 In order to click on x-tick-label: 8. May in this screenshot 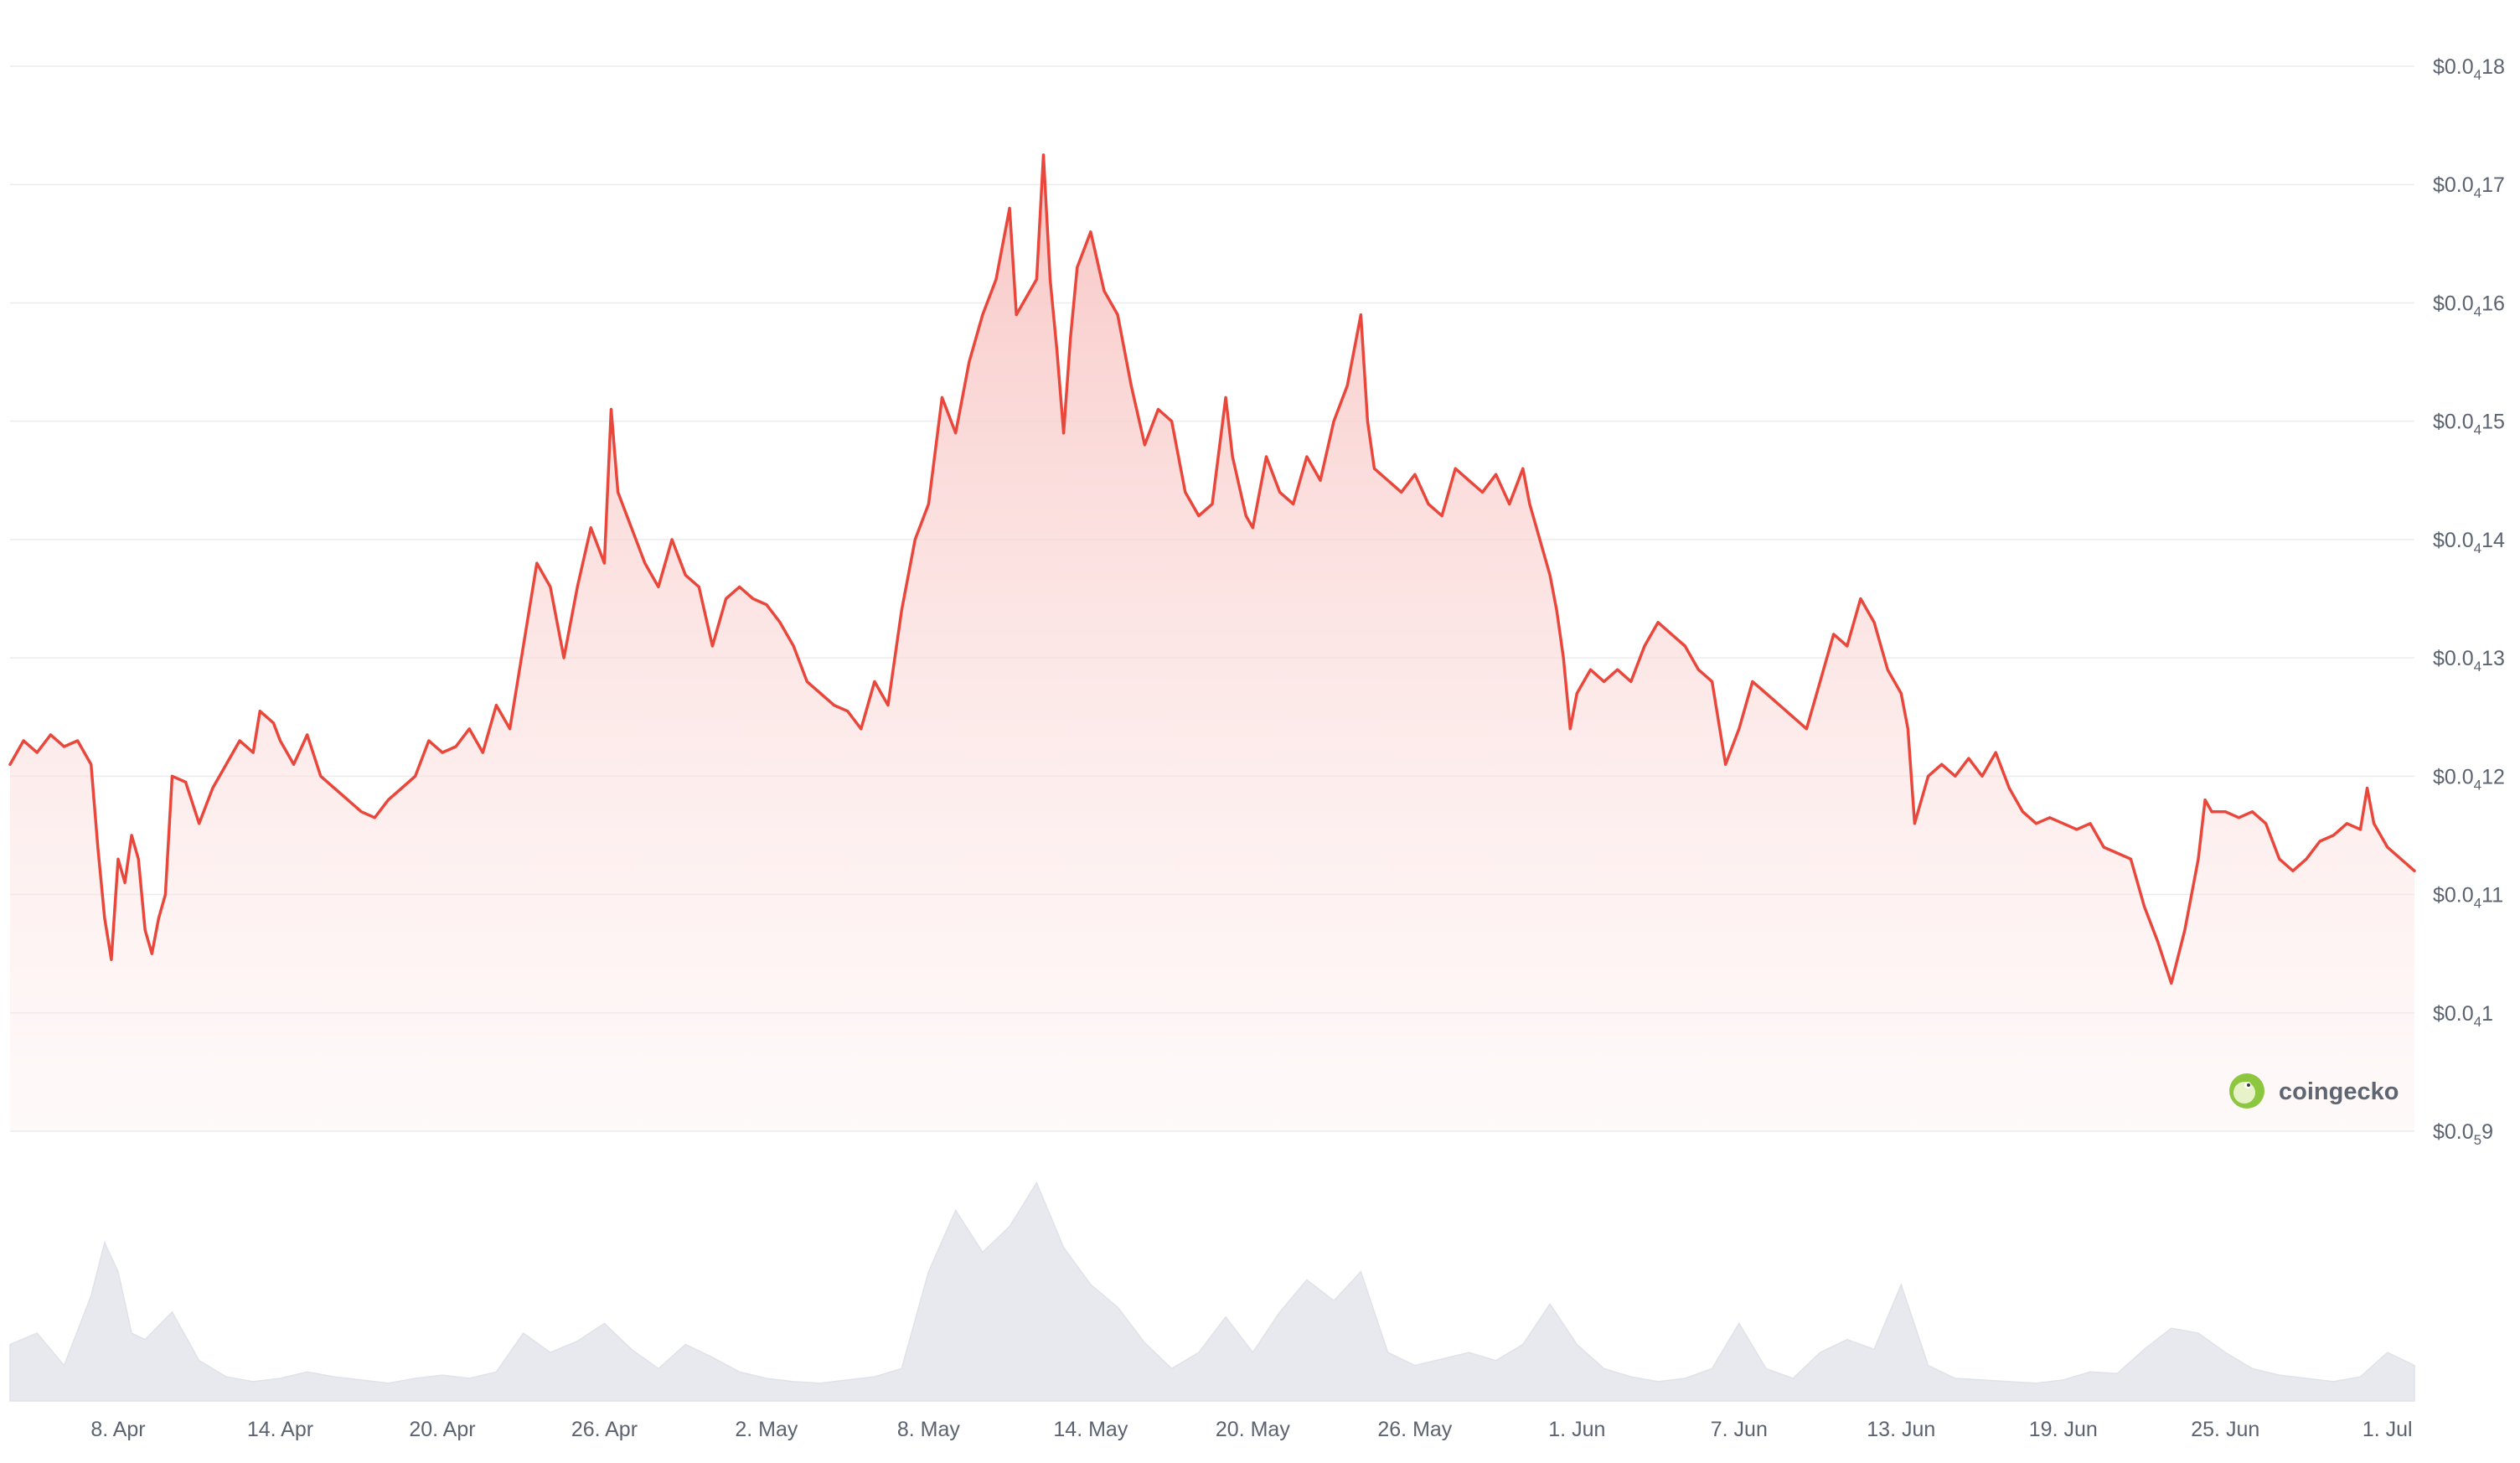, I will do `click(929, 1430)`.